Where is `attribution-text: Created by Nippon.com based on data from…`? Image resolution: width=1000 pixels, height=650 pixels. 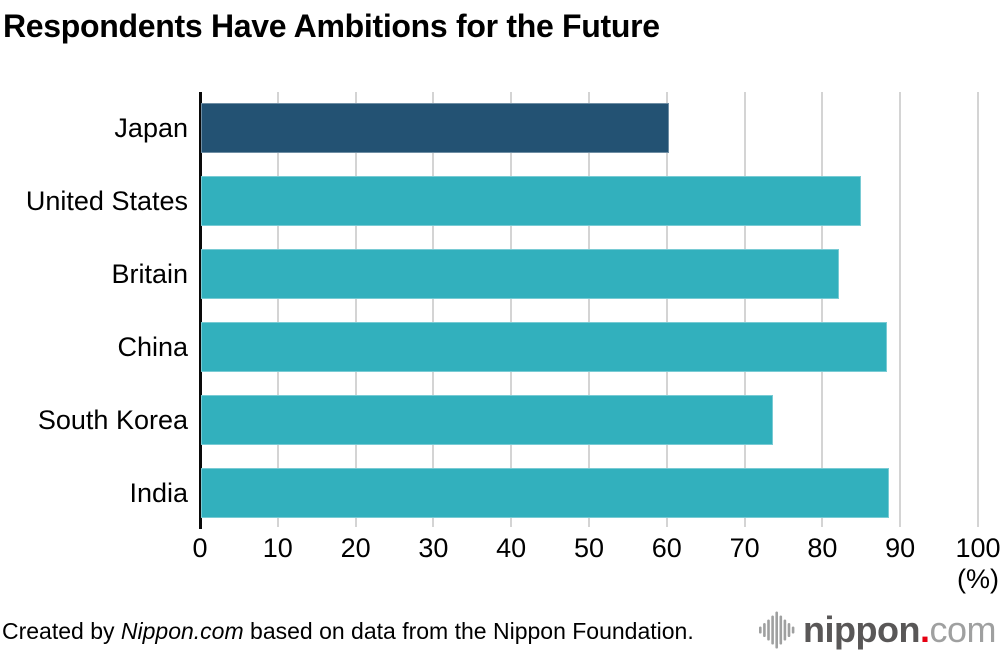 attribution-text: Created by Nippon.com based on data from… is located at coordinates (348, 631).